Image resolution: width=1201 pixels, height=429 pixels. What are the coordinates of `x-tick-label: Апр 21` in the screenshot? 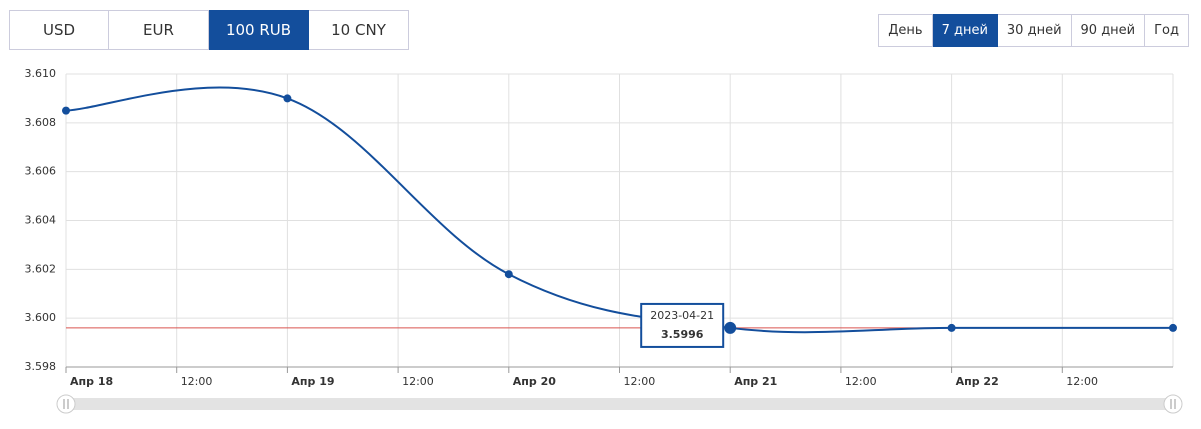 It's located at (755, 381).